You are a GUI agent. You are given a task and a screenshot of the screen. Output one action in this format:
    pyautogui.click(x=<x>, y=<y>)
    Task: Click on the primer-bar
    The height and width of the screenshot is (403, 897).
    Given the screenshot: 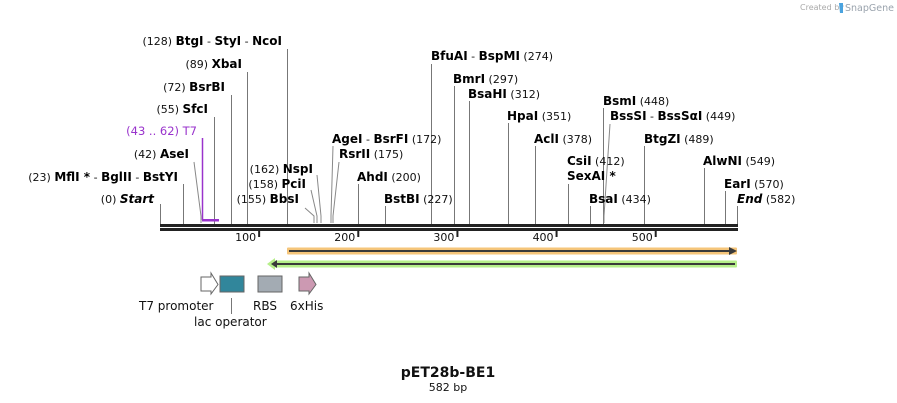 What is the action you would take?
    pyautogui.click(x=210, y=220)
    